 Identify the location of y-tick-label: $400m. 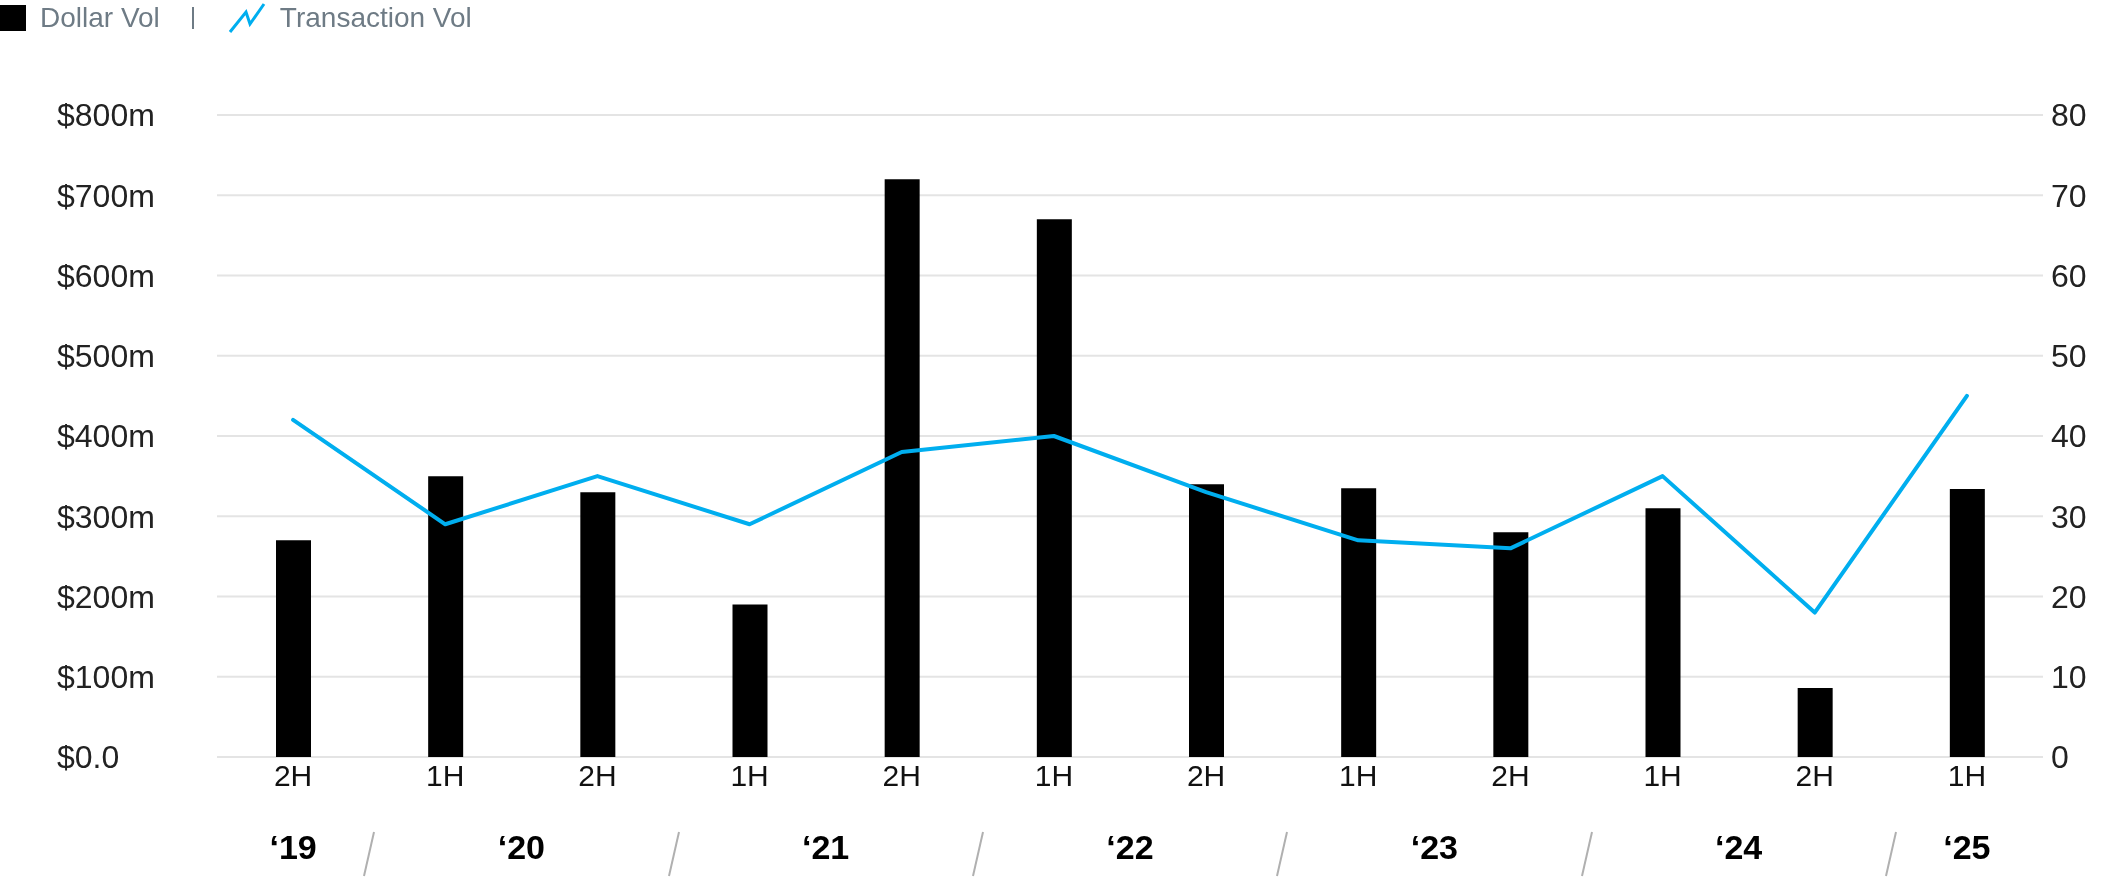
(106, 436).